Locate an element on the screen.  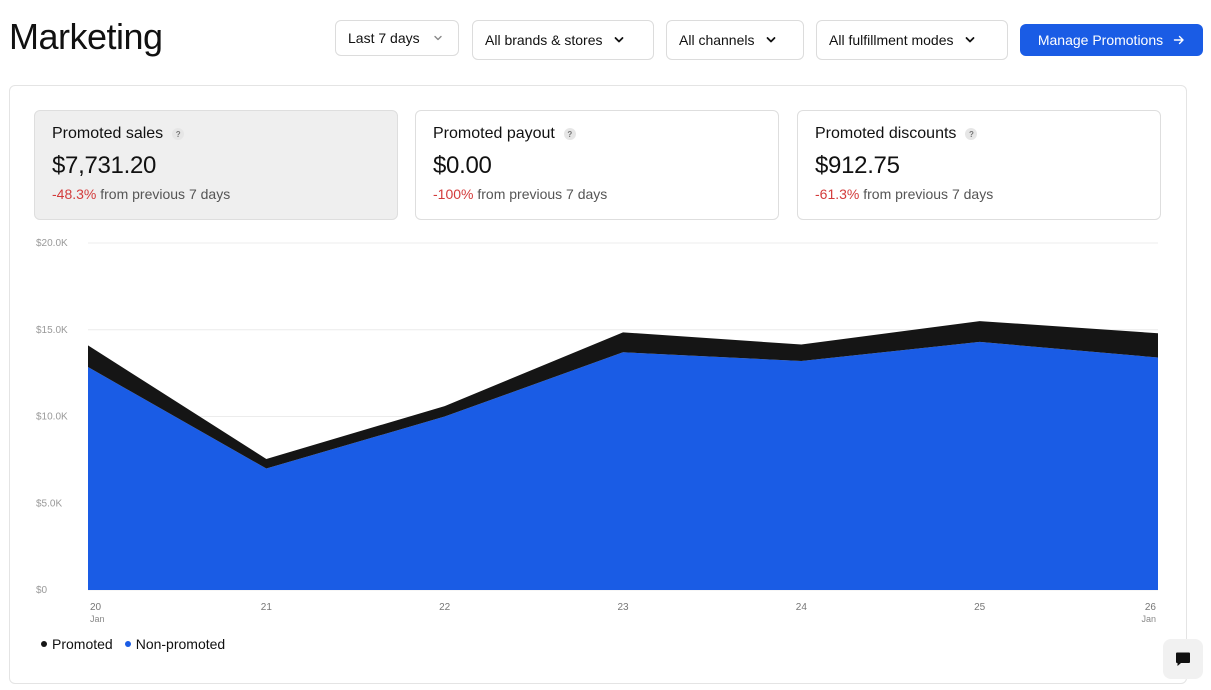
legend-item-non-promoted: Non-promoted is located at coordinates (175, 644).